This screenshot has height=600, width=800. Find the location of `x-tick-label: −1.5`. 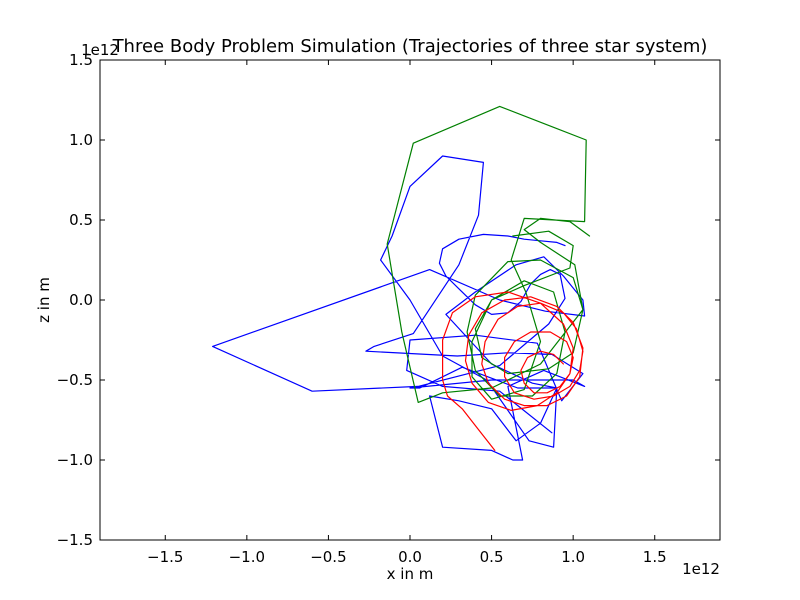

x-tick-label: −1.5 is located at coordinates (165, 557).